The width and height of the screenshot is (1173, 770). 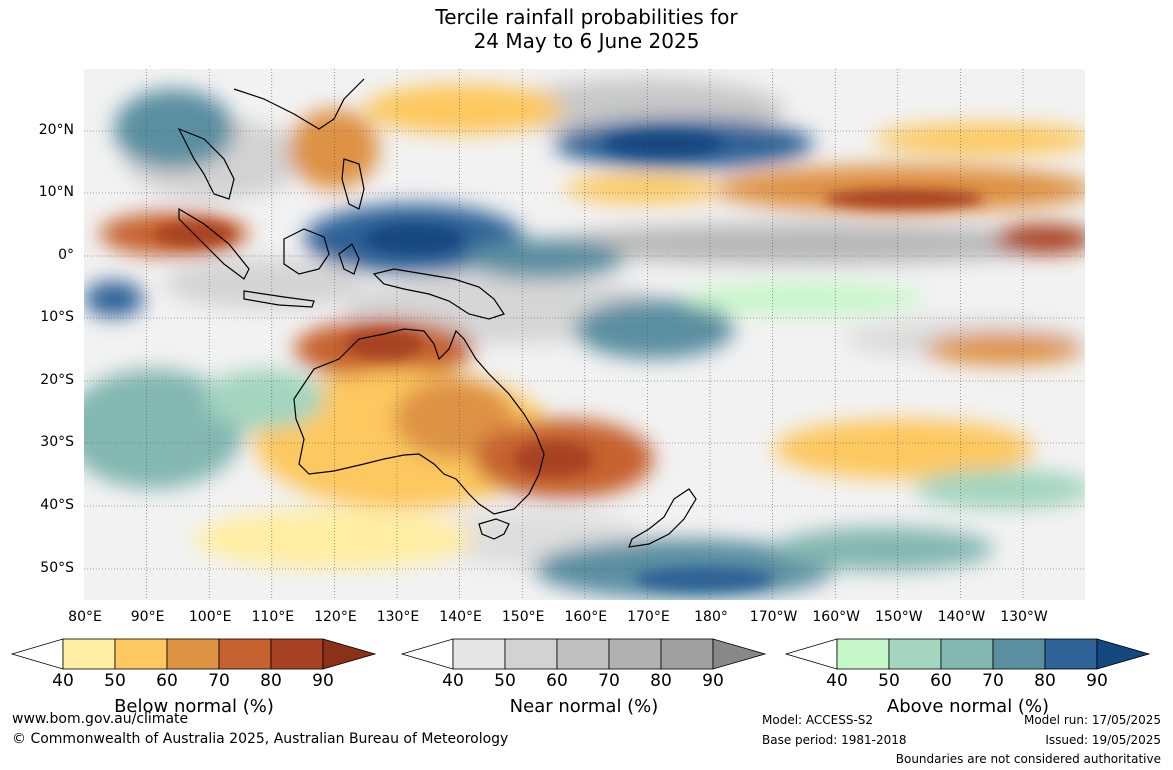 What do you see at coordinates (194, 654) in the screenshot?
I see `below-normal-colorbar` at bounding box center [194, 654].